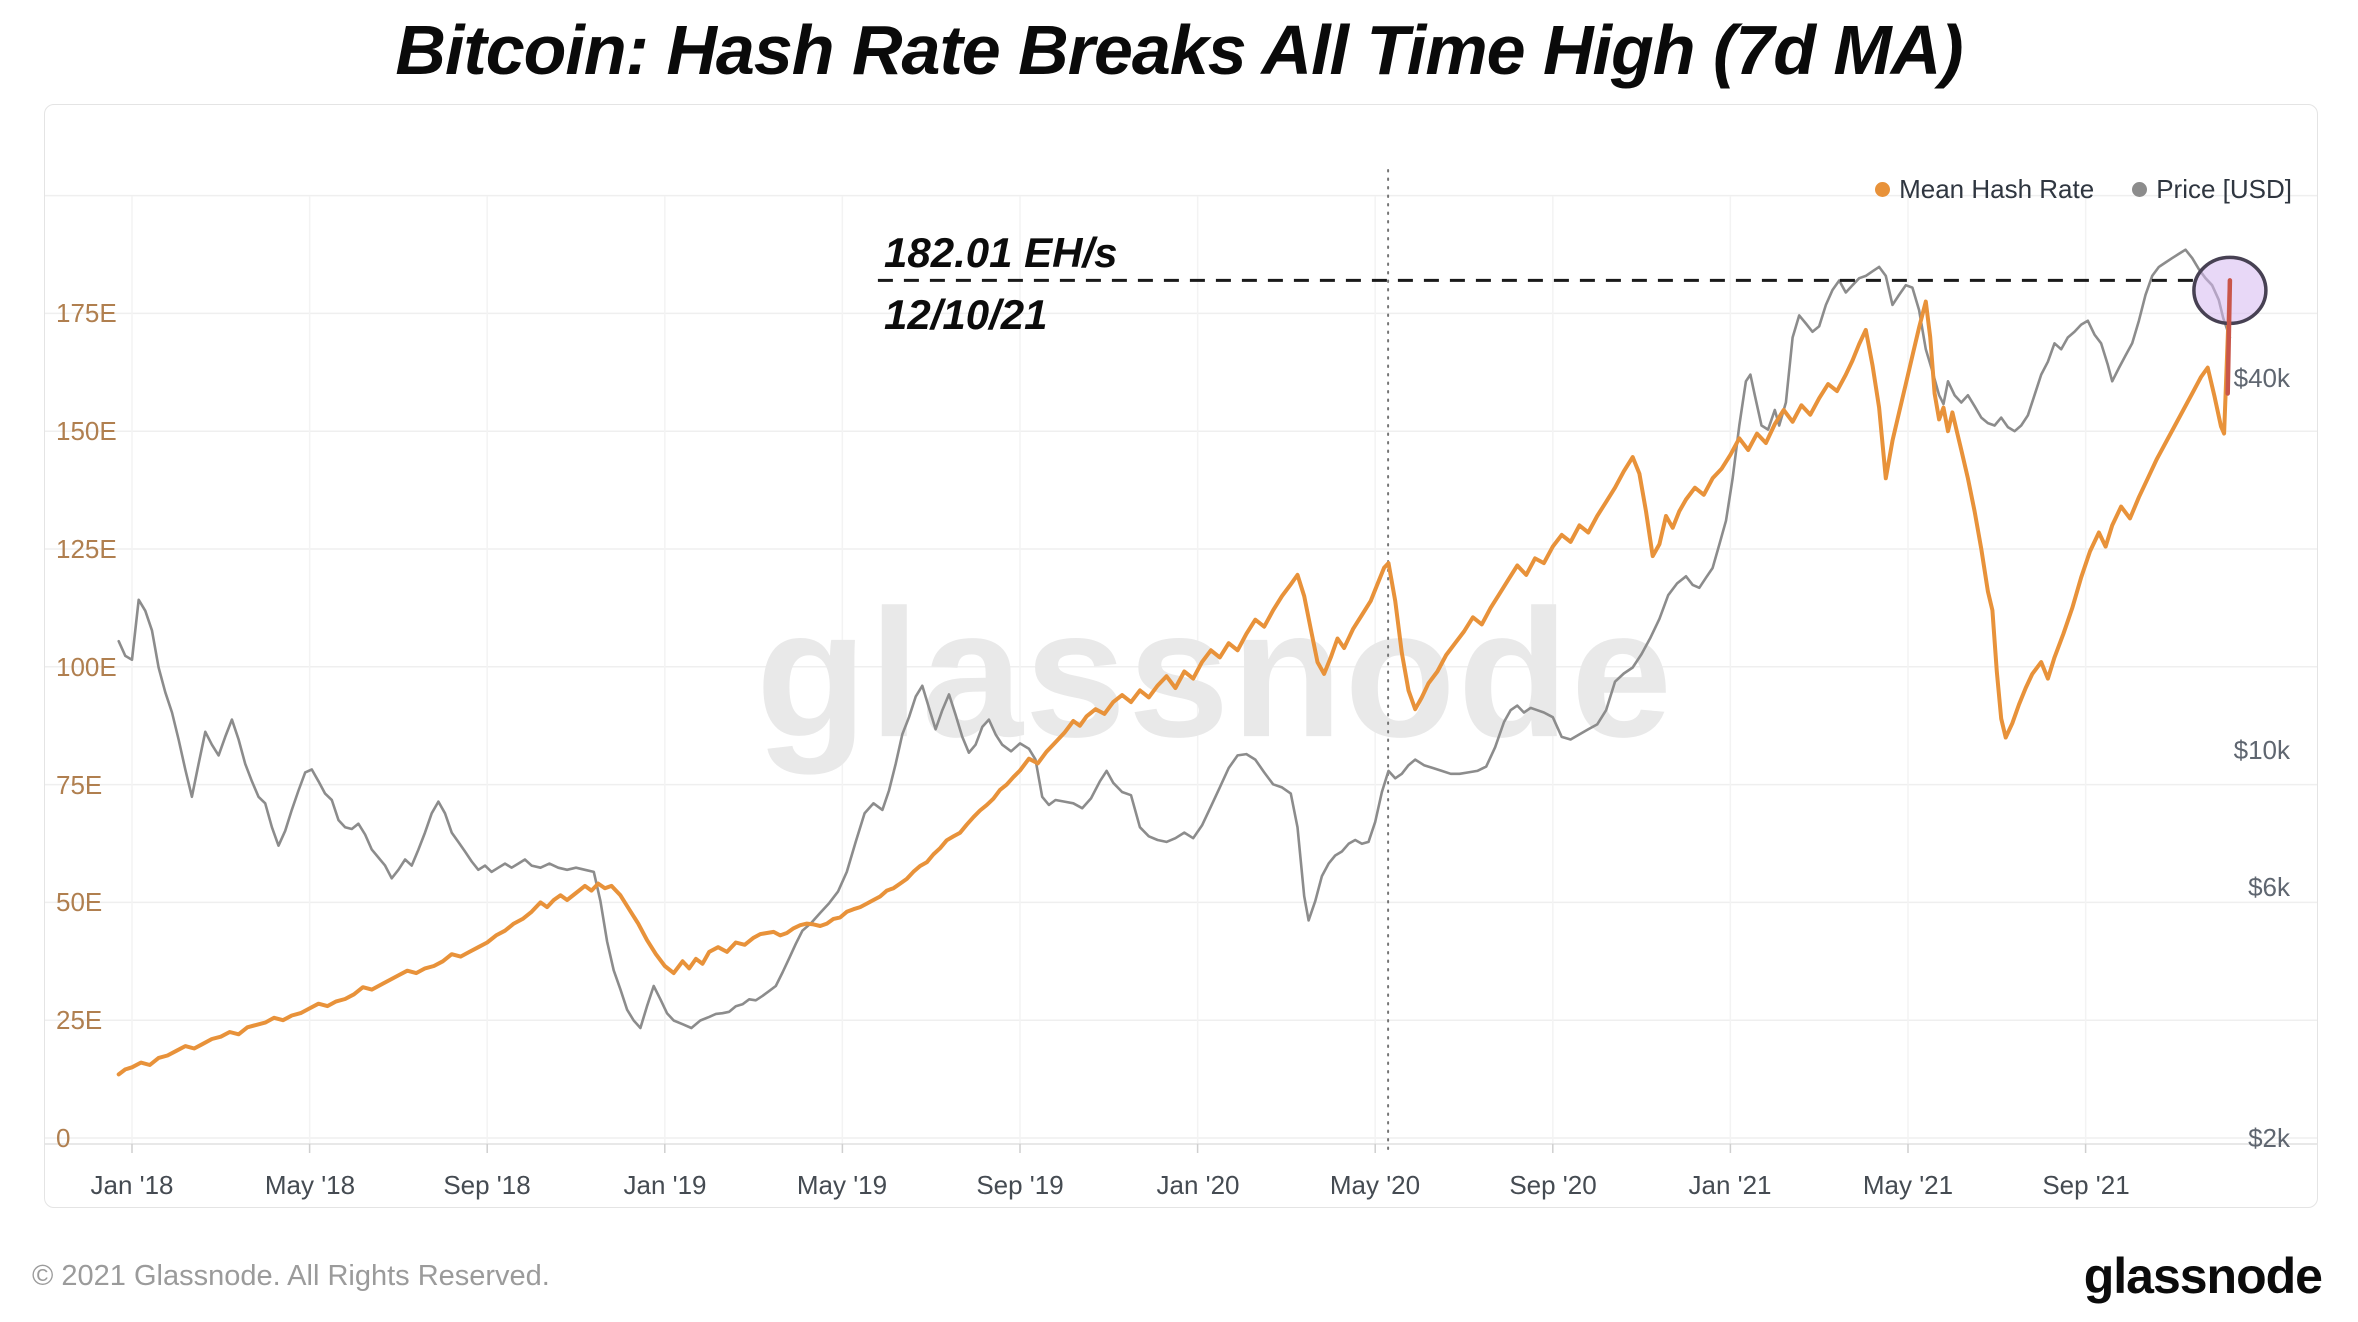 Image resolution: width=2358 pixels, height=1322 pixels. I want to click on legend-label: Mean Hash Rate, so click(1997, 189).